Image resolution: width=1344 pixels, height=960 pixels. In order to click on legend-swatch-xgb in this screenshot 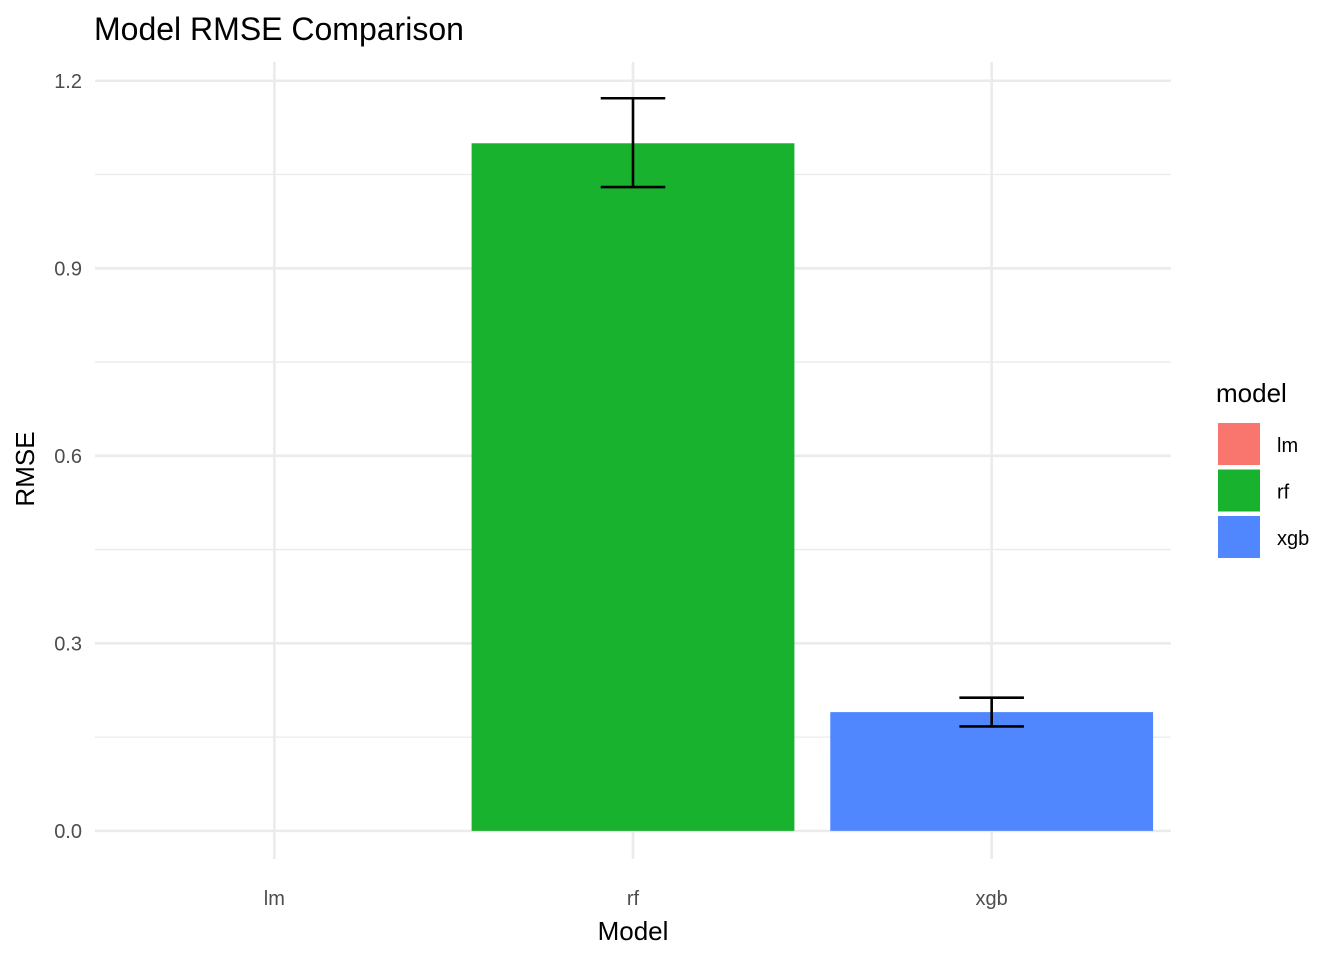, I will do `click(1239, 537)`.